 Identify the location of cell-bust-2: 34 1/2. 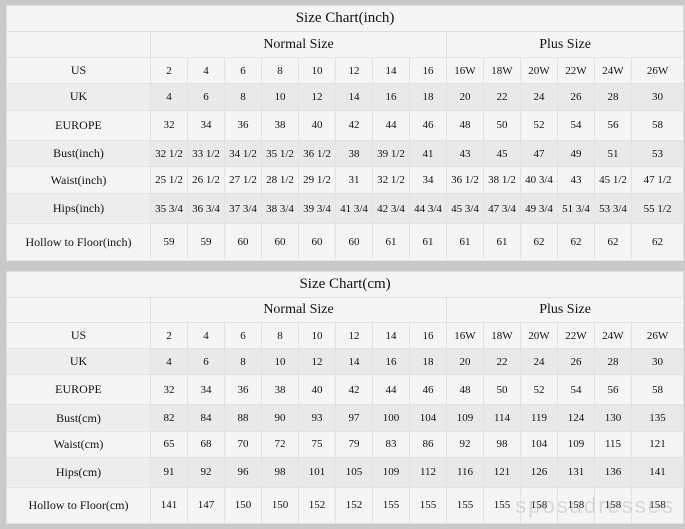
(243, 154).